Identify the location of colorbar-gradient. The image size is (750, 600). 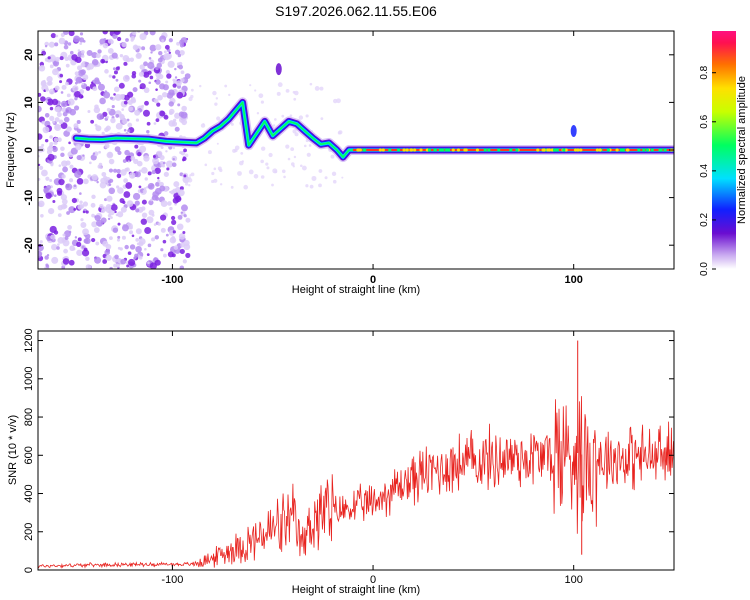
(724, 150).